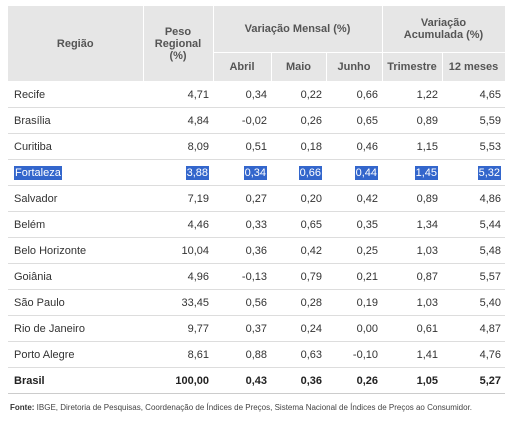 This screenshot has height=435, width=513. I want to click on cell-regiao: Brasília, so click(75, 120).